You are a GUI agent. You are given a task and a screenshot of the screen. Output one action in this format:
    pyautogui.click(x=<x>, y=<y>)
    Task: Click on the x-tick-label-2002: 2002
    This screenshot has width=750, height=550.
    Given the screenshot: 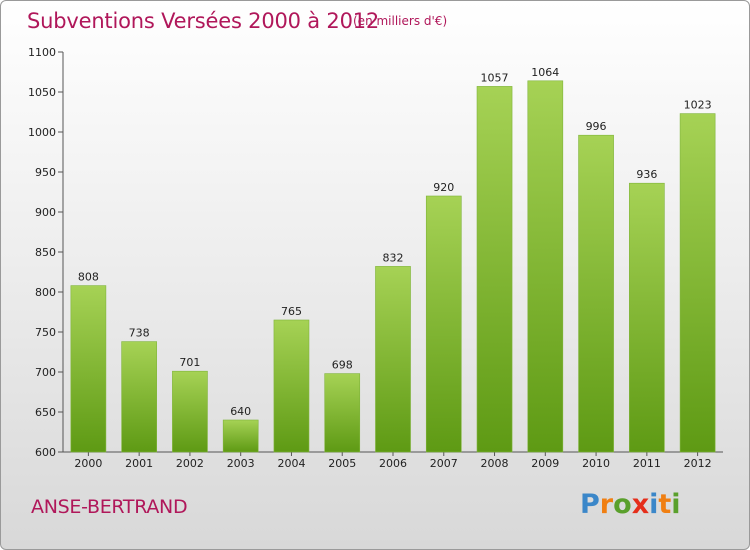 What is the action you would take?
    pyautogui.click(x=190, y=463)
    